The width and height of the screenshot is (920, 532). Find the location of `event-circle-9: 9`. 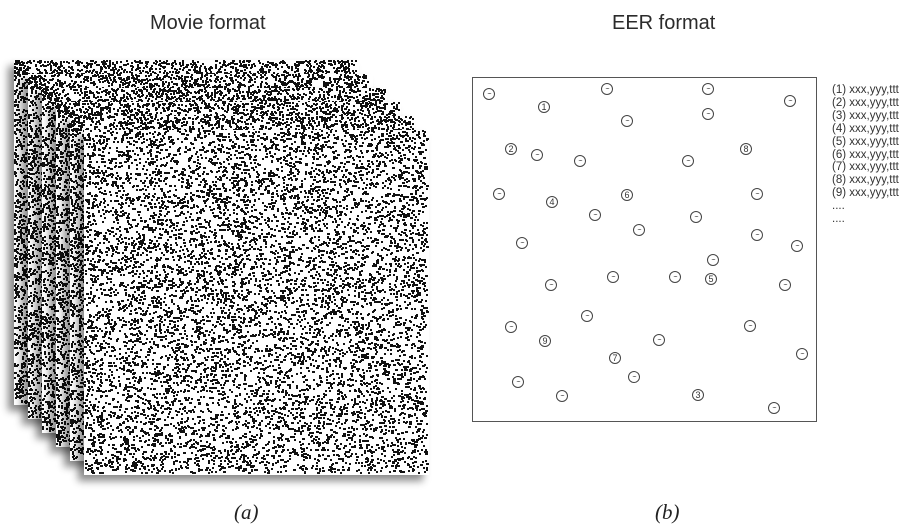

event-circle-9: 9 is located at coordinates (545, 341).